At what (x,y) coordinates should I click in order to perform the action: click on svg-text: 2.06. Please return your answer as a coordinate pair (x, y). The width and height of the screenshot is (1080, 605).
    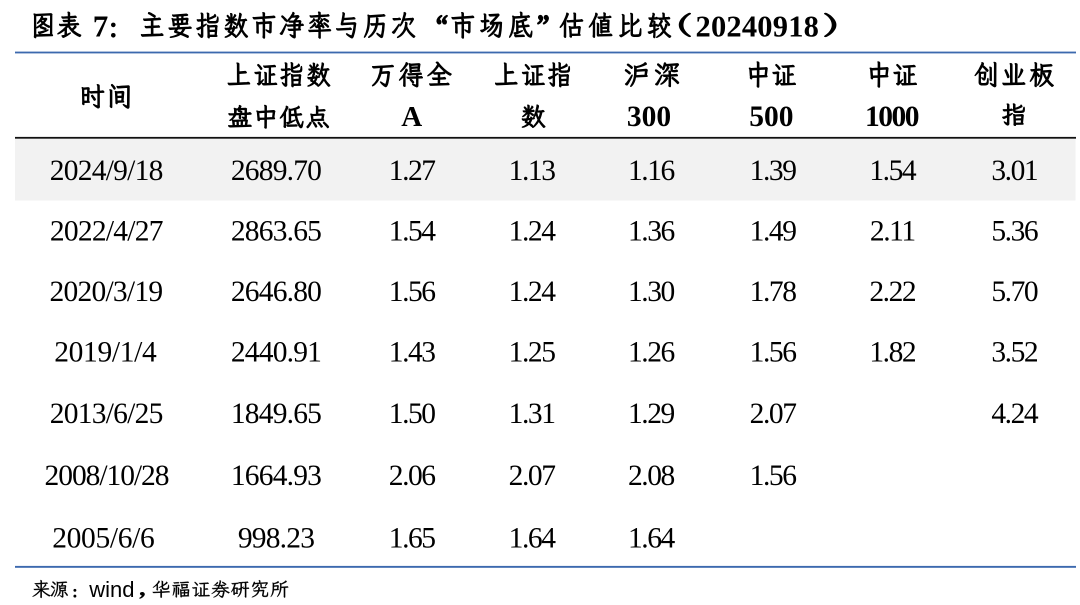
    Looking at the image, I should click on (412, 476).